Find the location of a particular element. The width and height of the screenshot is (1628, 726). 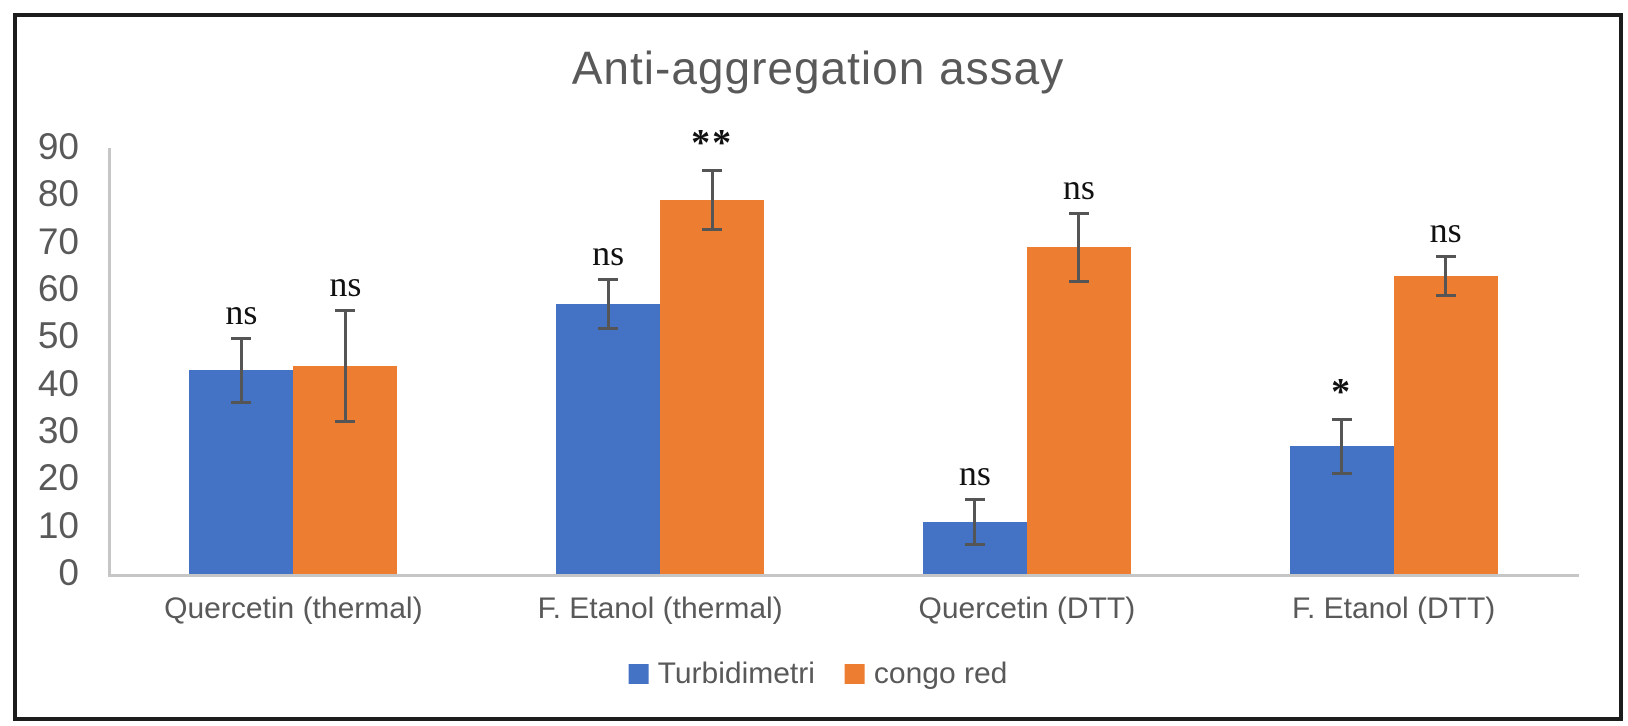

x-axis-line is located at coordinates (843, 575).